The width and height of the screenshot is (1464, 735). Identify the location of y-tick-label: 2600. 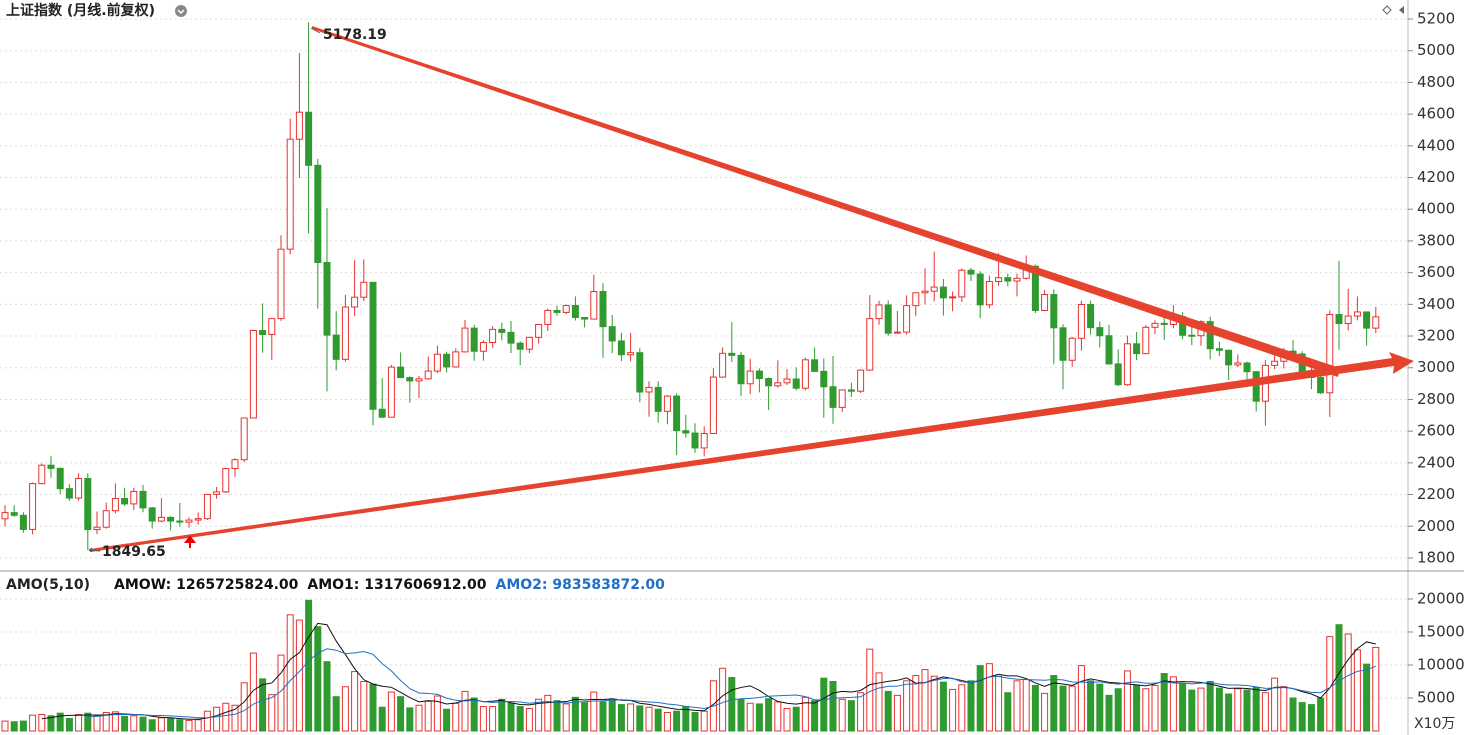
(1436, 431).